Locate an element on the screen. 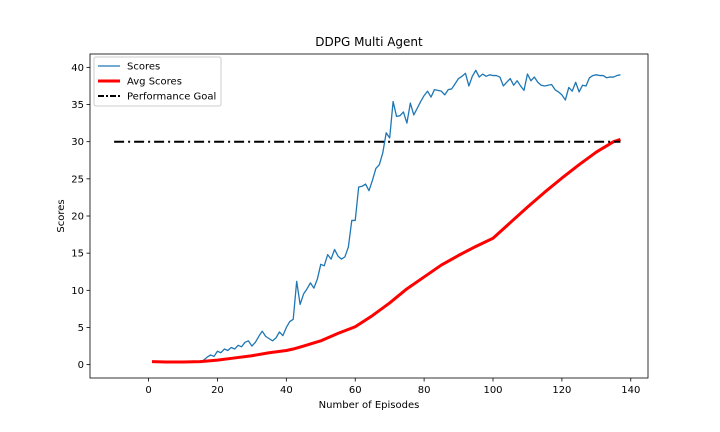 Image resolution: width=720 pixels, height=432 pixels. legend-label: Scores is located at coordinates (143, 67).